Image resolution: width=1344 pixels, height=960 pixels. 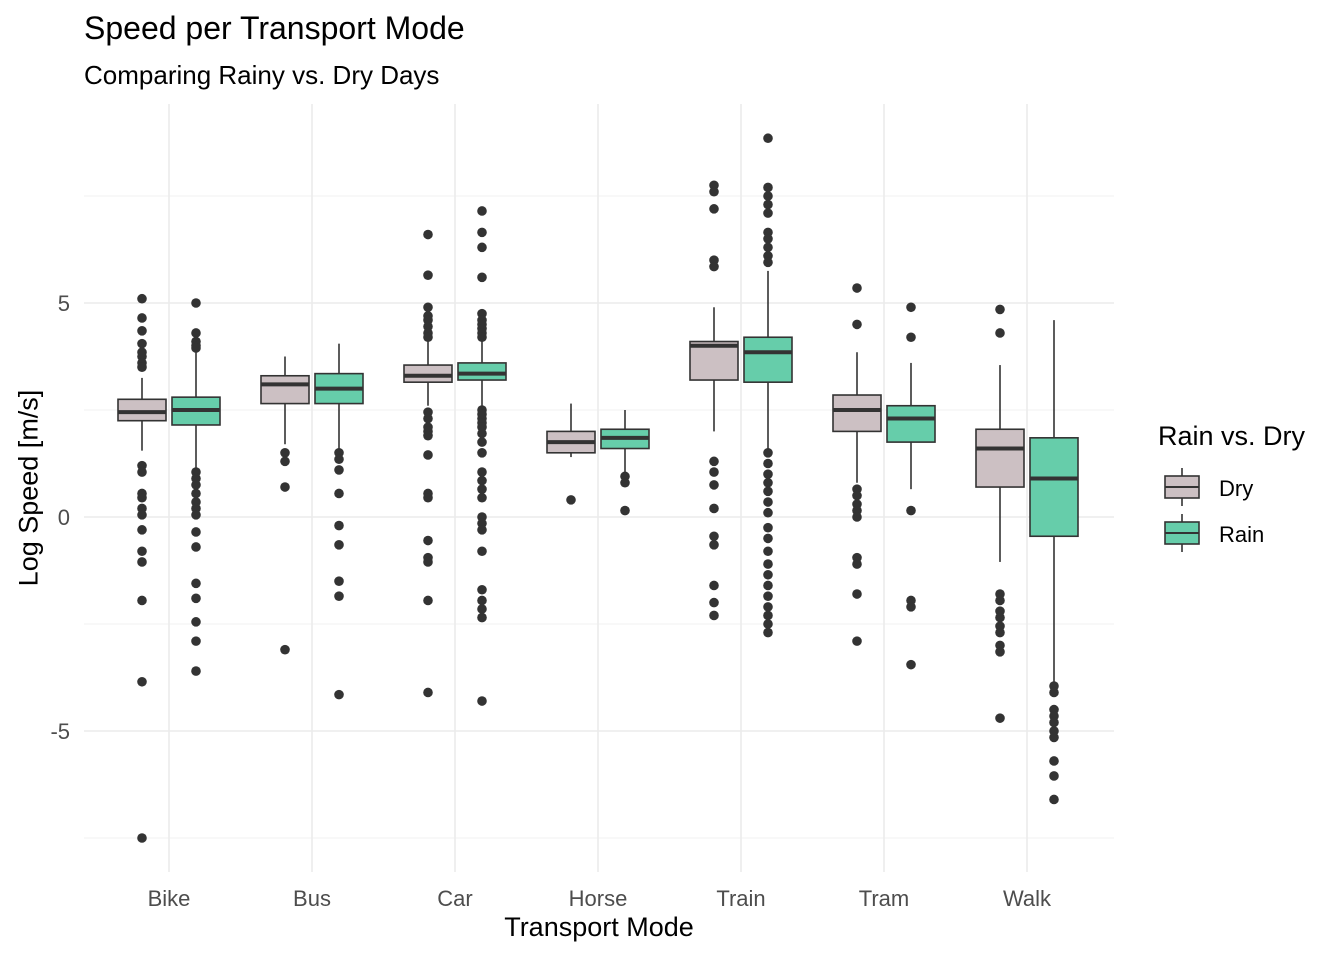 What do you see at coordinates (599, 927) in the screenshot?
I see `x-axis-title: Transport Mode` at bounding box center [599, 927].